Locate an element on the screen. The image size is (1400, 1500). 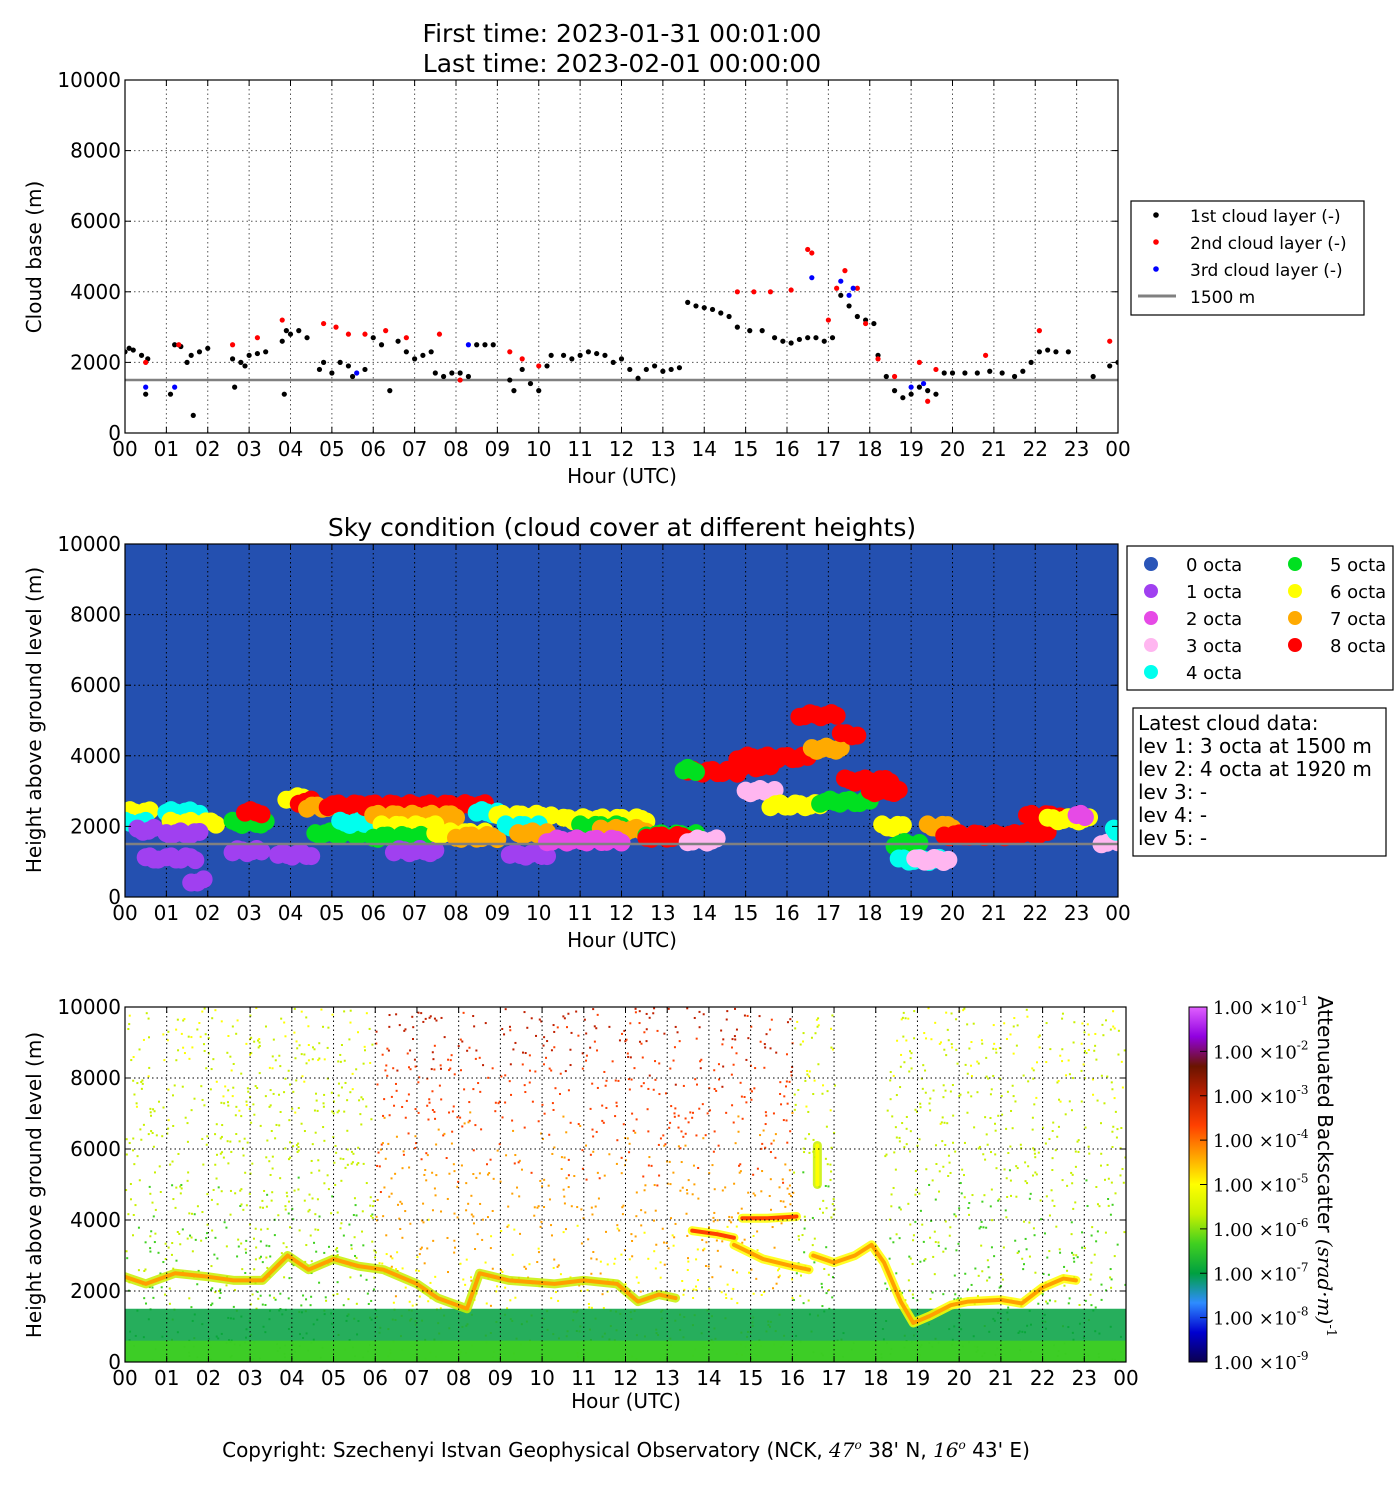
x-tick-label: 20 is located at coordinates (952, 449).